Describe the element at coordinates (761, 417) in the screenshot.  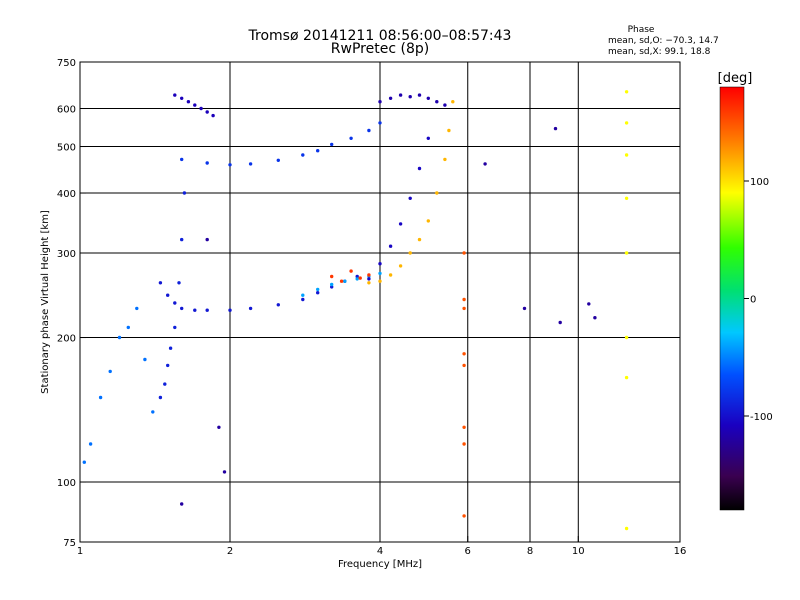
I see `colorbar-tick-label: -100` at that location.